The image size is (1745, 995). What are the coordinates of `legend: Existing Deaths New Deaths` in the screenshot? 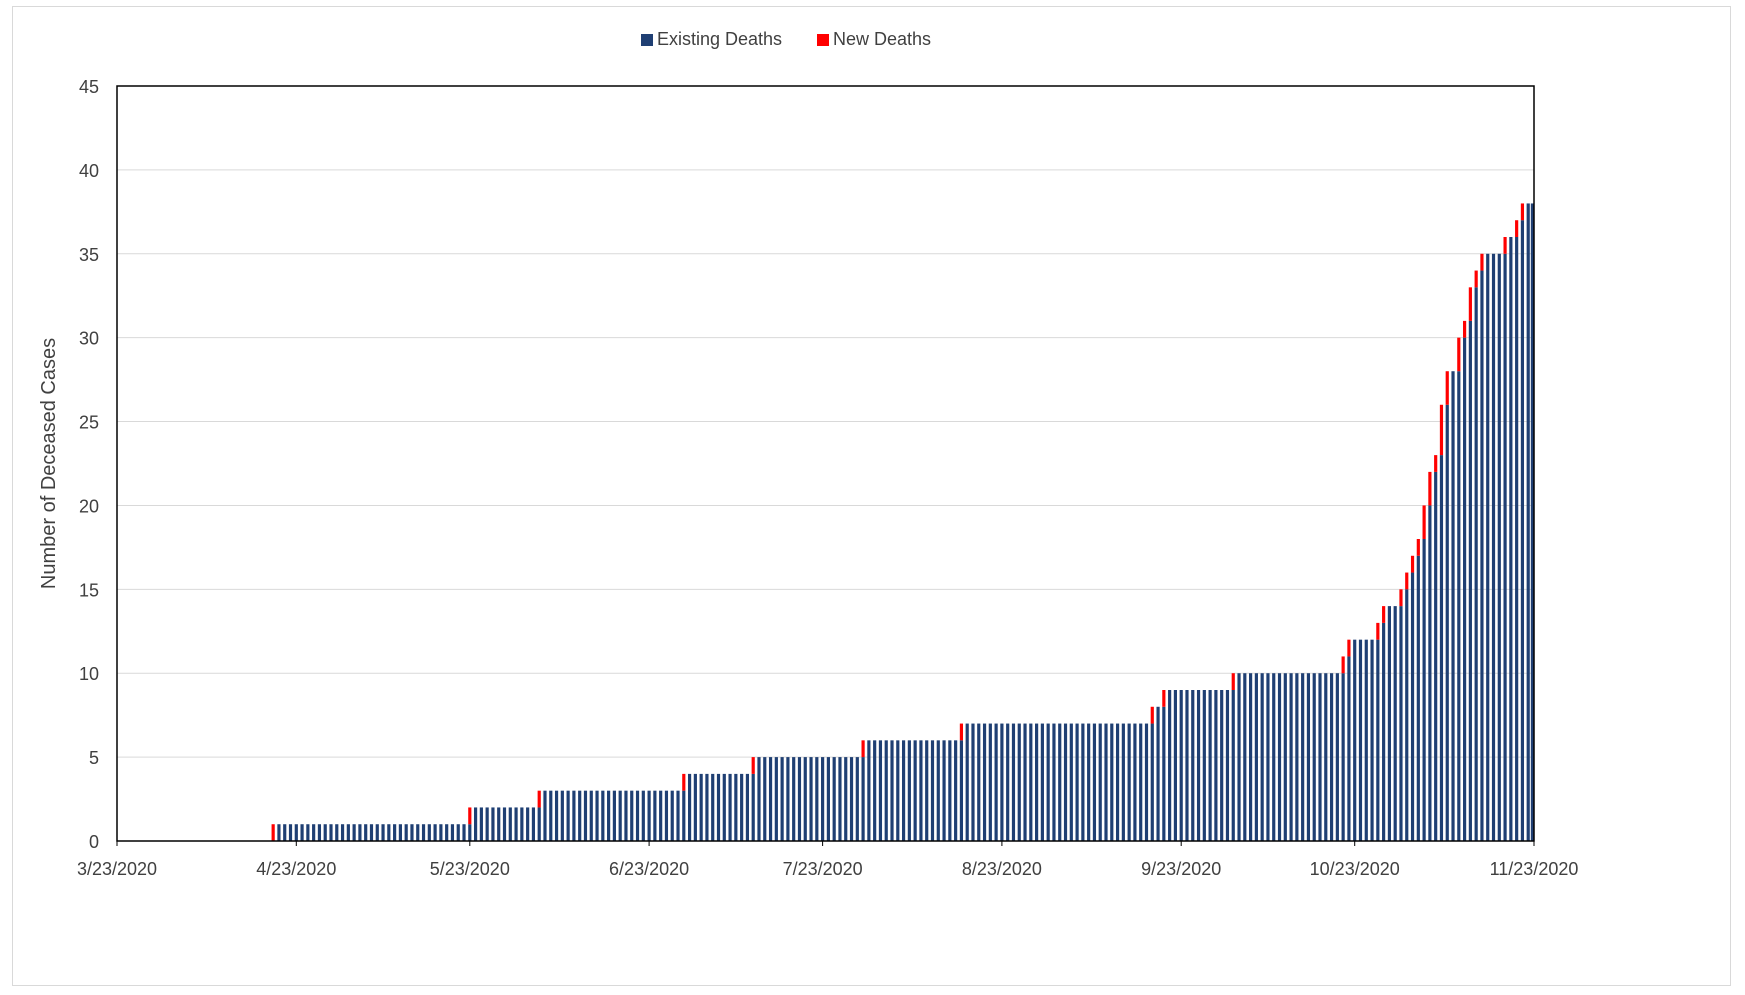 It's located at (786, 39).